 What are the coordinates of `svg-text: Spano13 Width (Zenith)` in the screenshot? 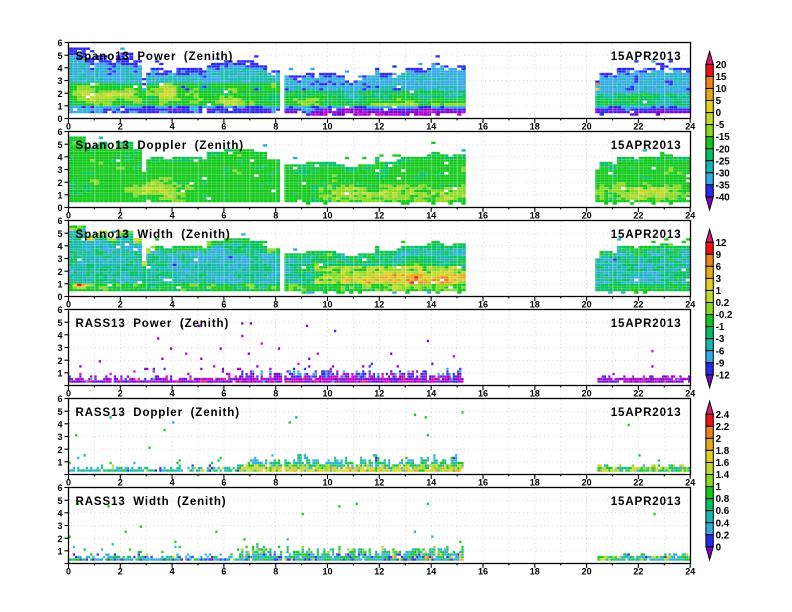 It's located at (153, 235).